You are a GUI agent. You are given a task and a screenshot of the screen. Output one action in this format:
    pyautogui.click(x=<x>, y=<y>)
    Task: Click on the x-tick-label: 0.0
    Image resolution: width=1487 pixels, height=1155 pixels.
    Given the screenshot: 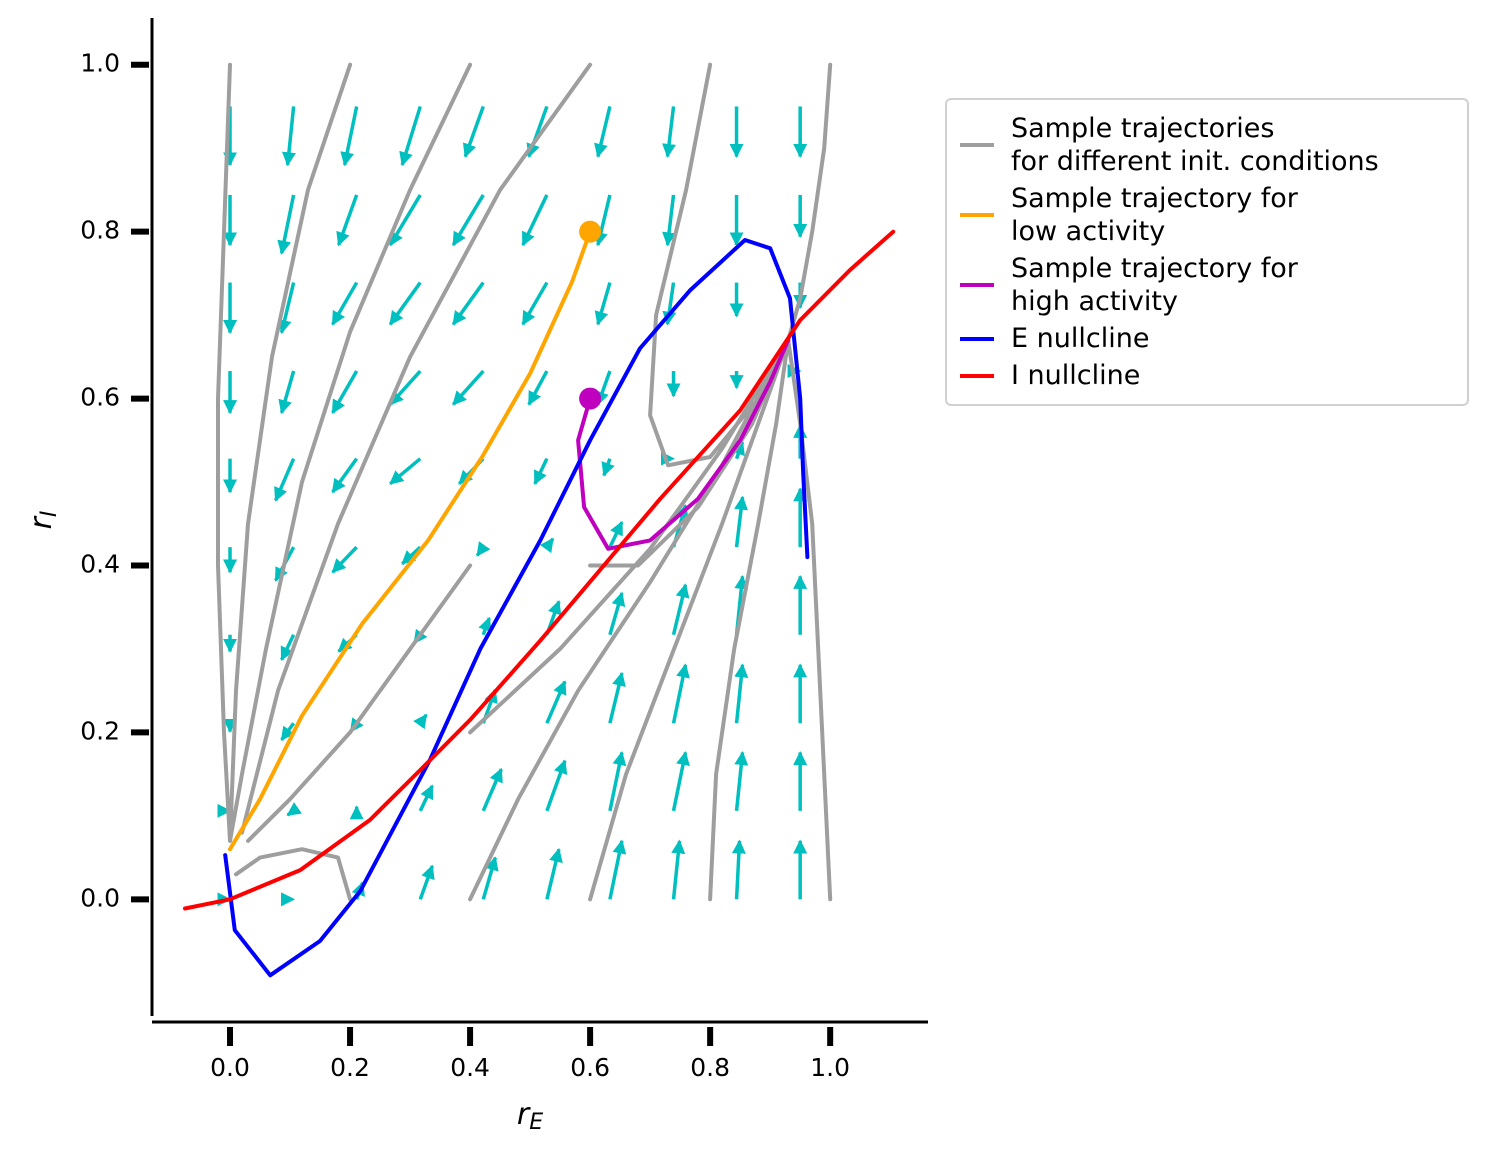 What is the action you would take?
    pyautogui.click(x=230, y=1067)
    